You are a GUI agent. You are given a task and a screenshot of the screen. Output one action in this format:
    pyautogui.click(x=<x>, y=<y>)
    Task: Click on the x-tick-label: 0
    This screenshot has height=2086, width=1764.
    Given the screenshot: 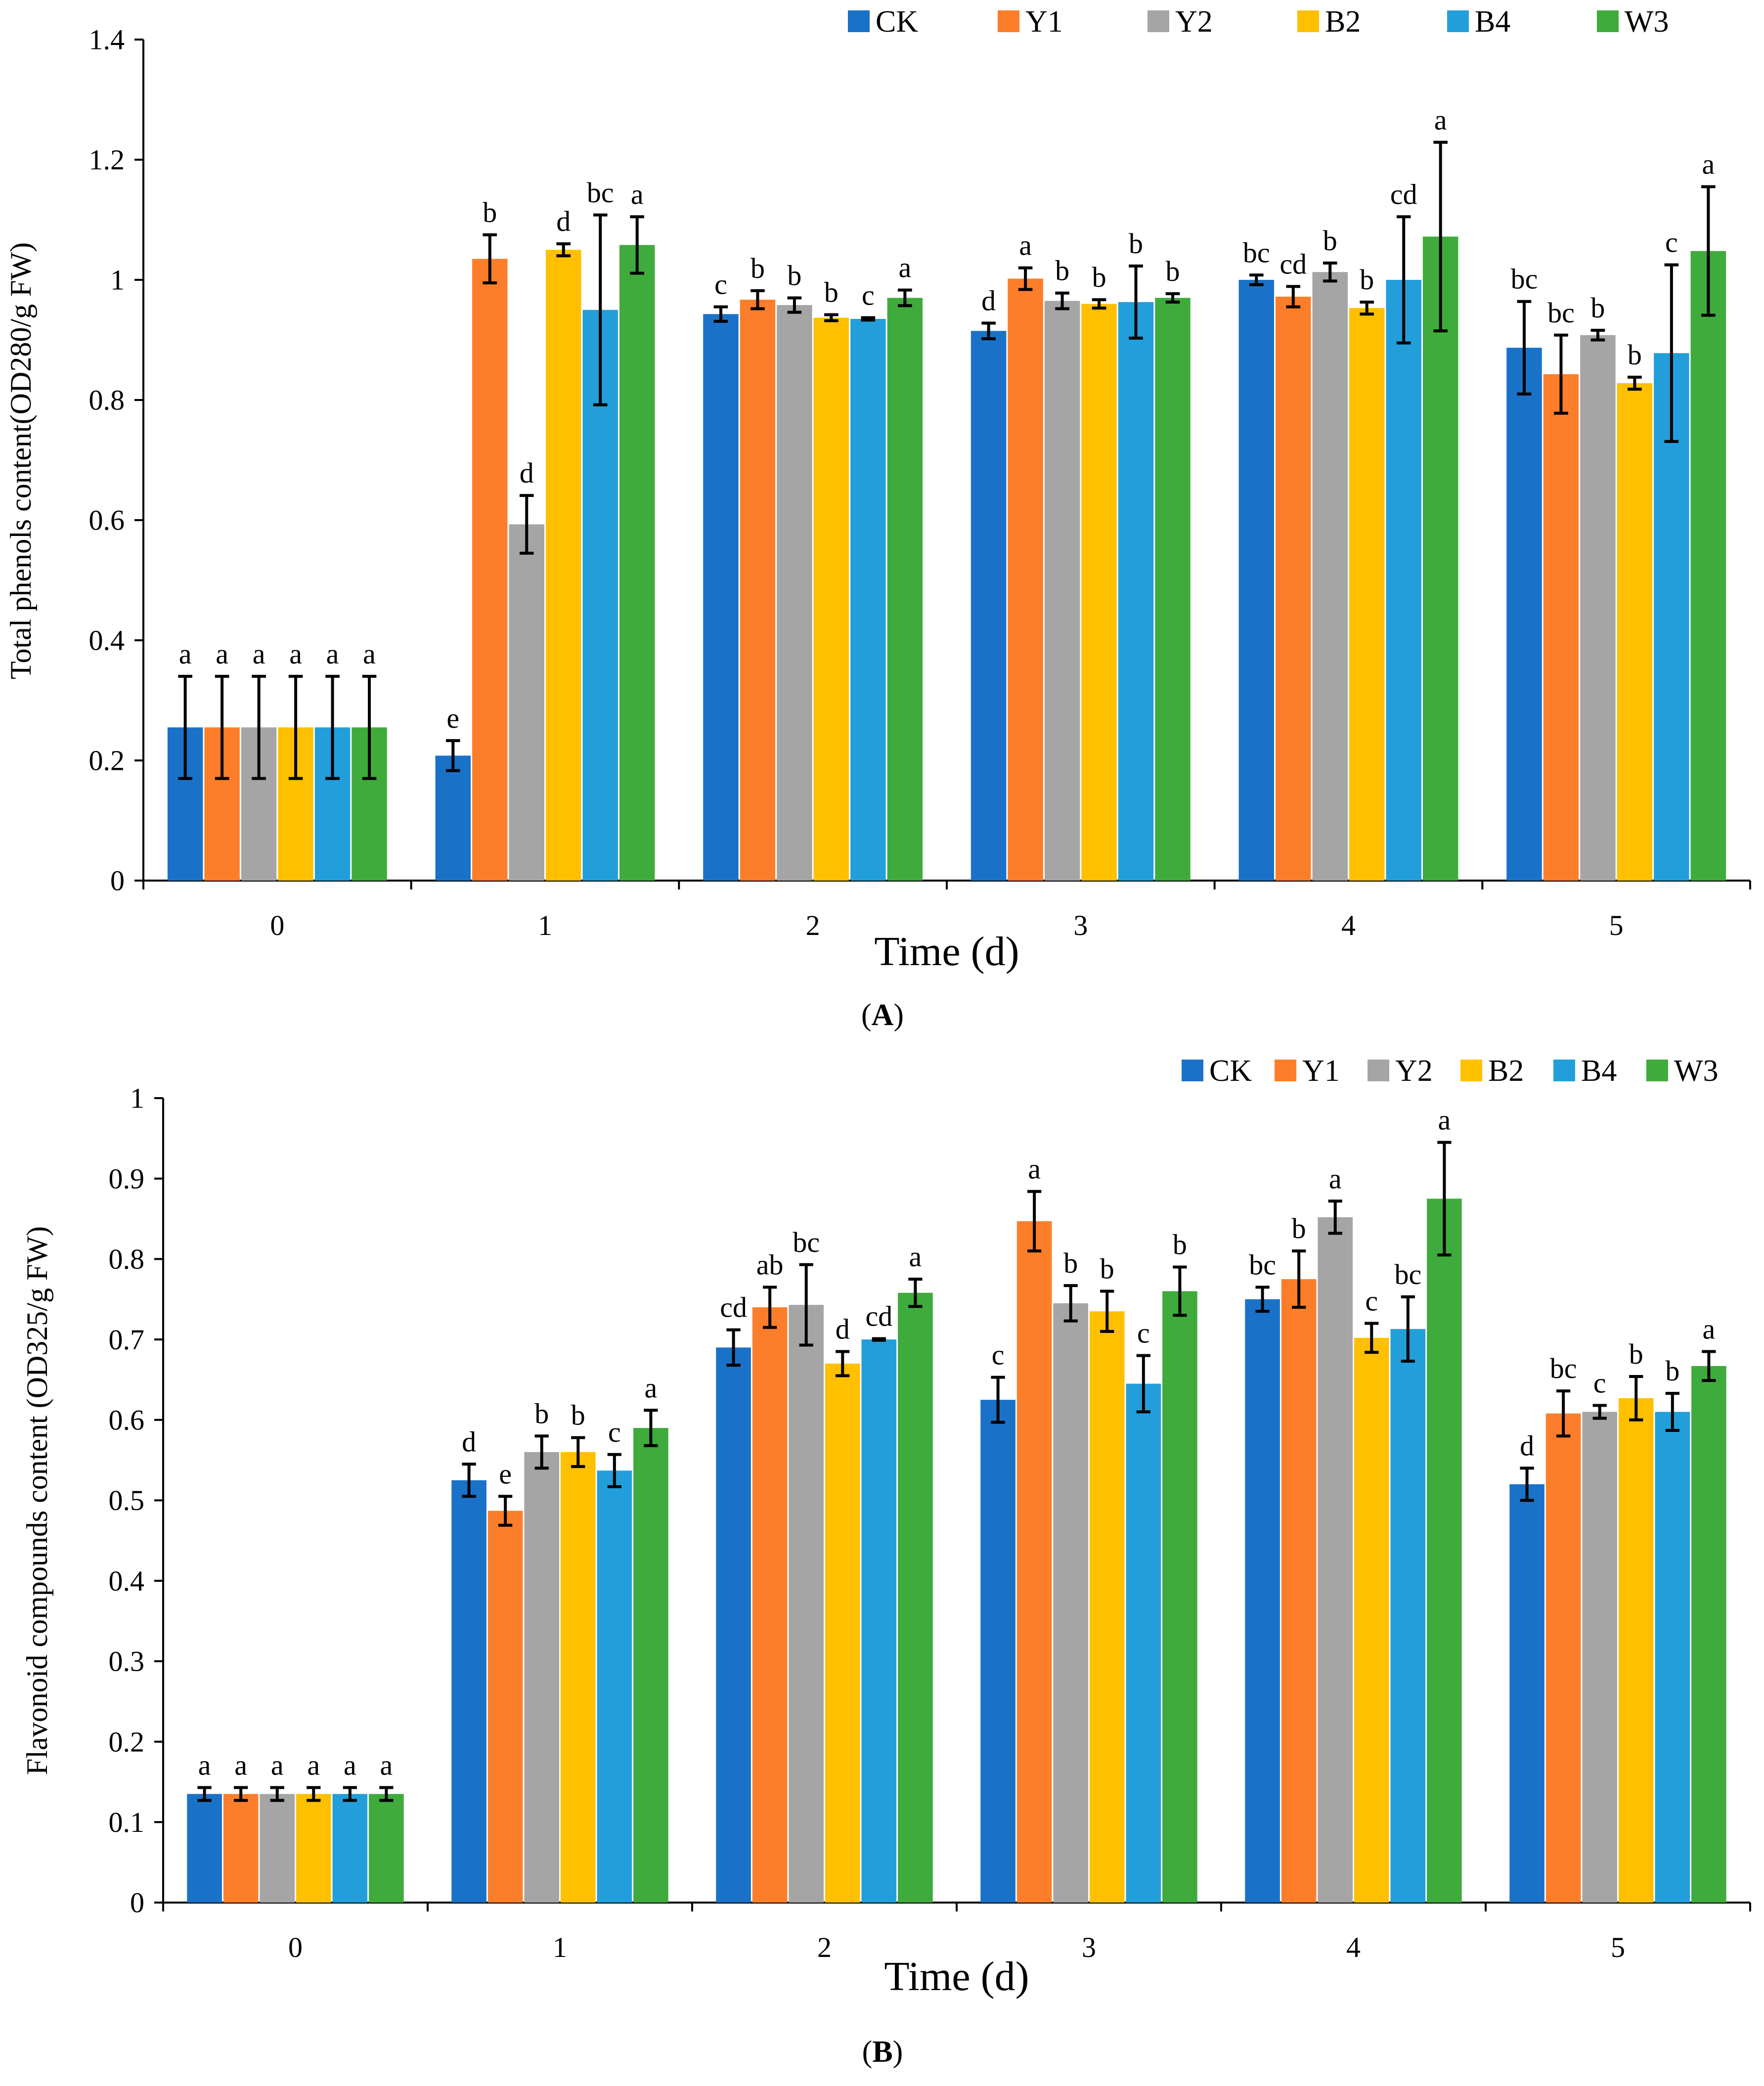 What is the action you would take?
    pyautogui.click(x=295, y=1947)
    